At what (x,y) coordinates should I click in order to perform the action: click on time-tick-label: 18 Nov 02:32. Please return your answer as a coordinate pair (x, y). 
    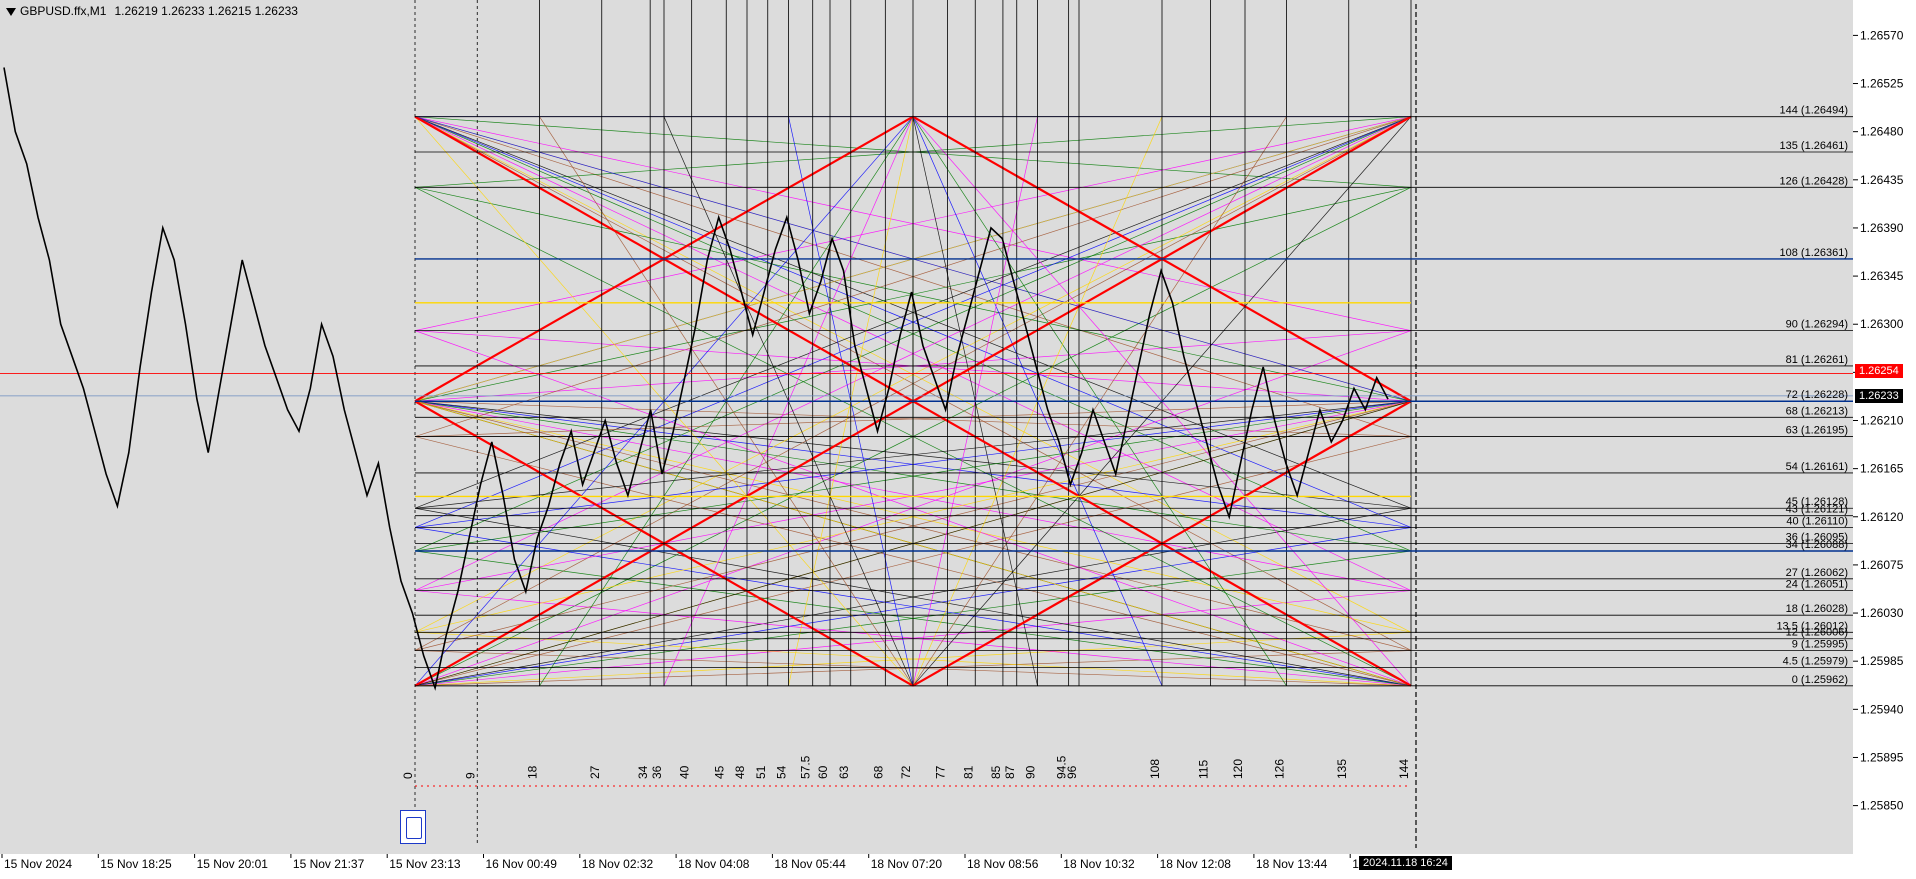
    Looking at the image, I should click on (618, 864).